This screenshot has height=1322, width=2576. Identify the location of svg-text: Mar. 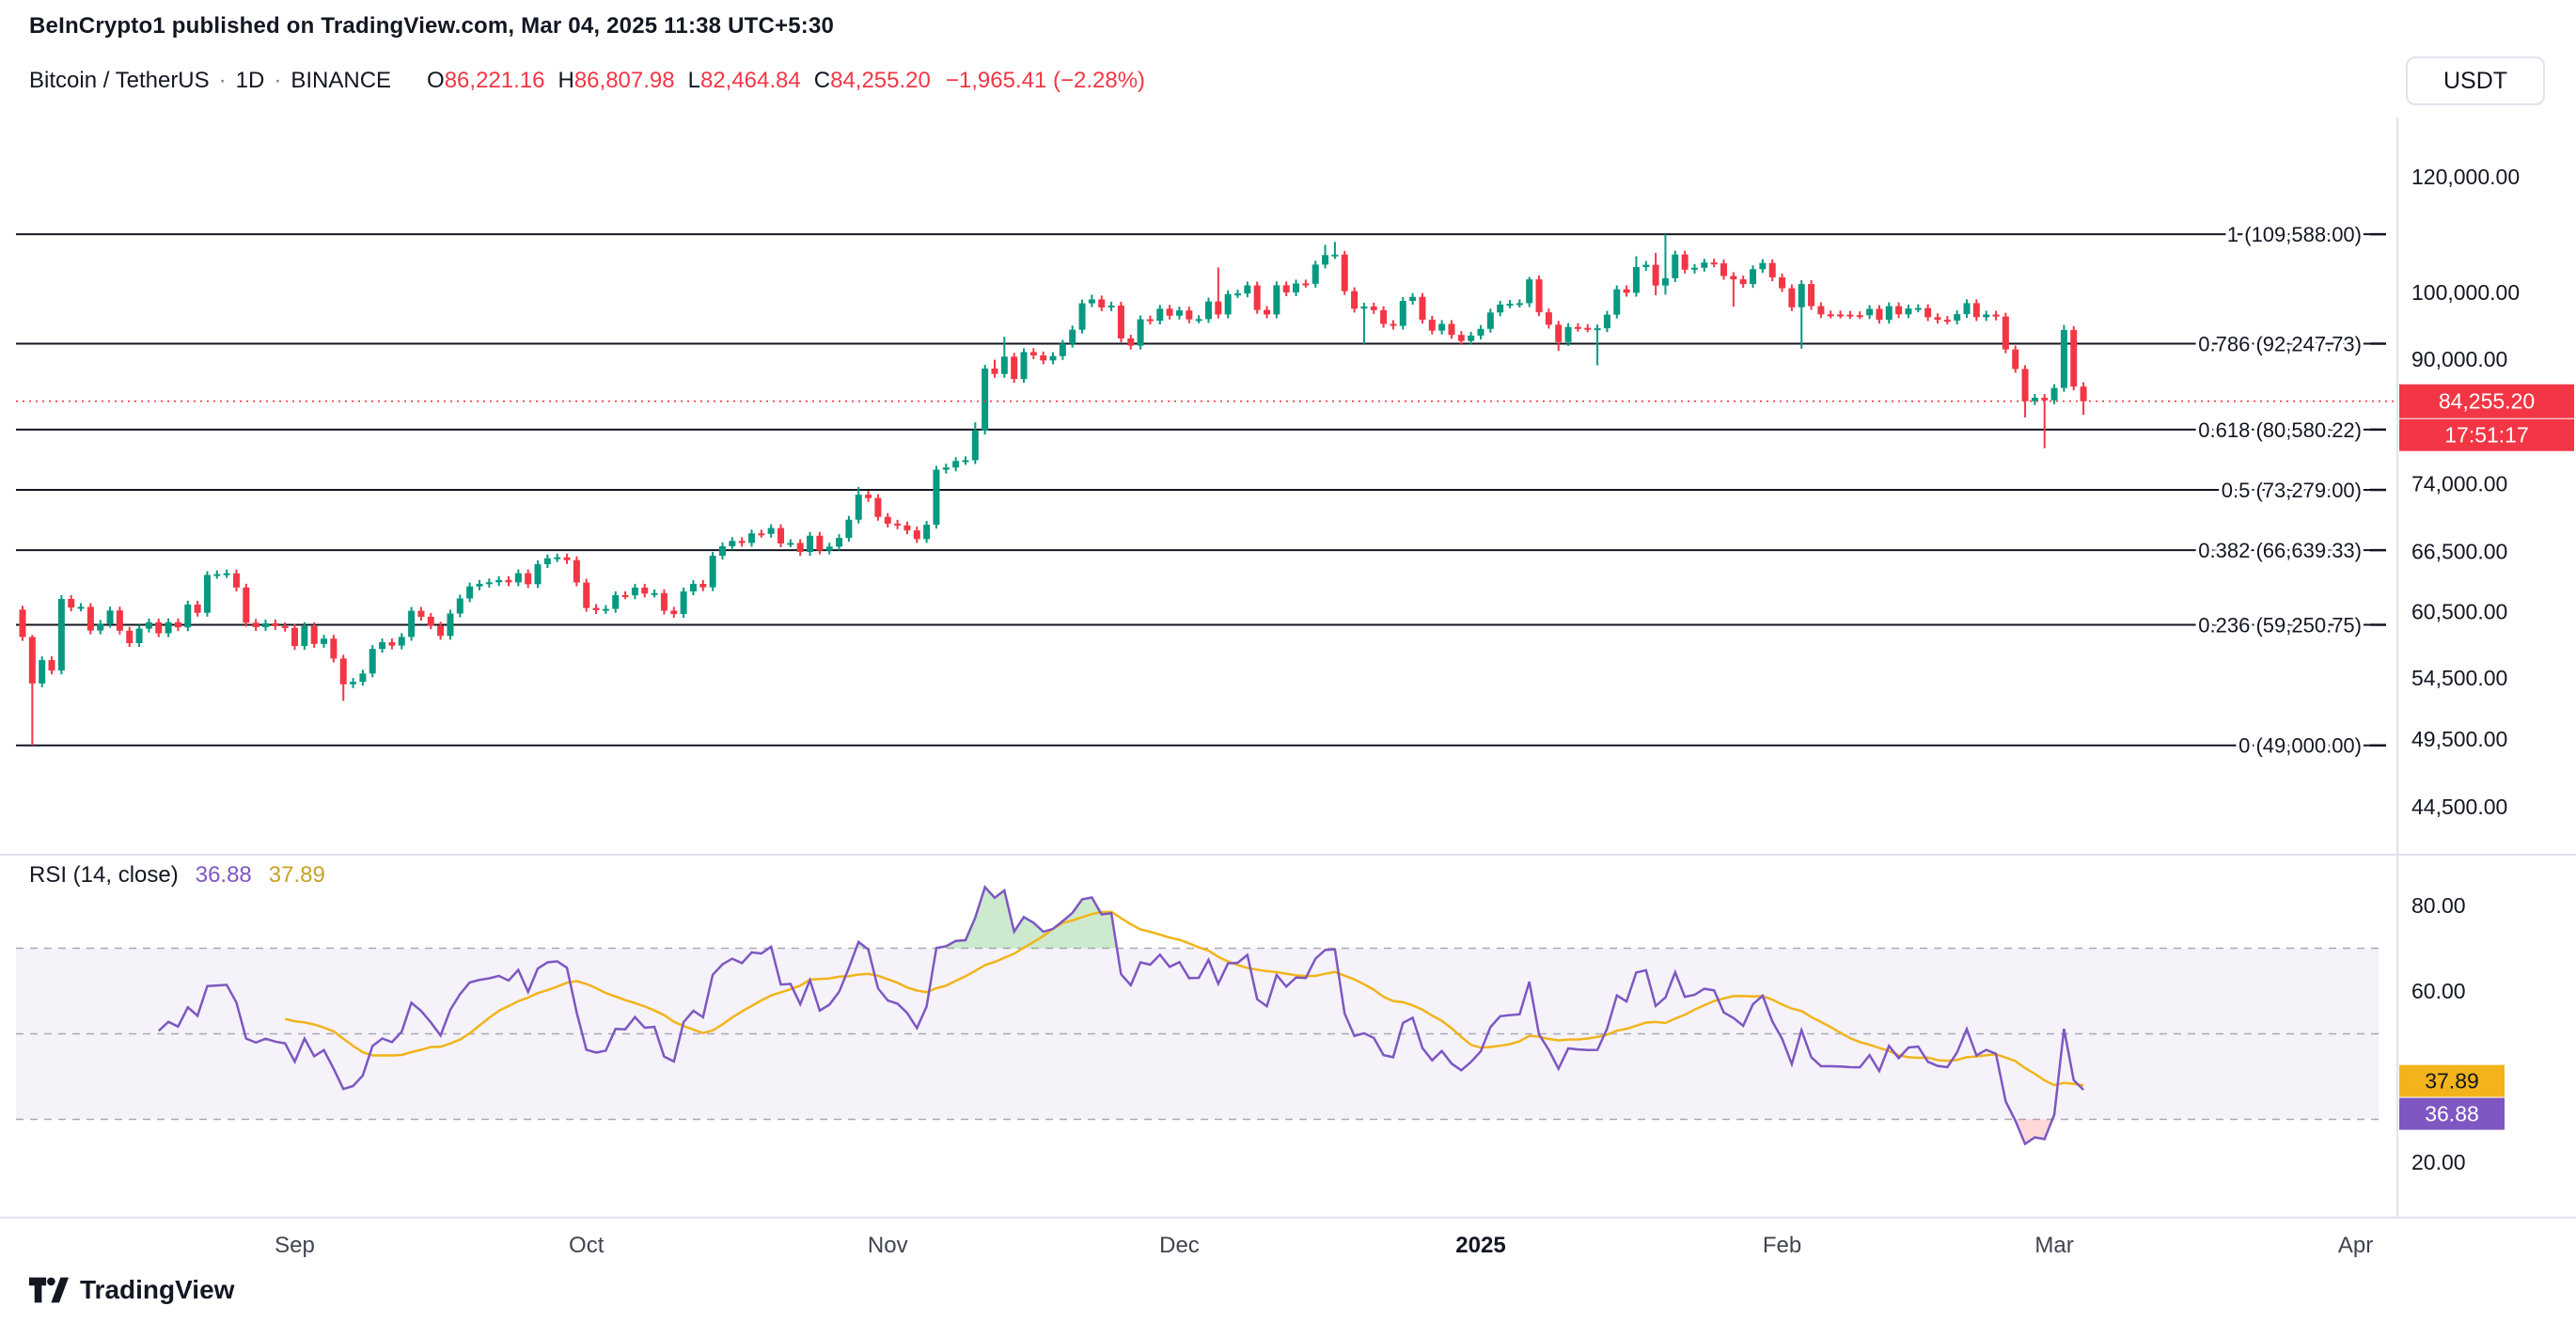
(2054, 1245).